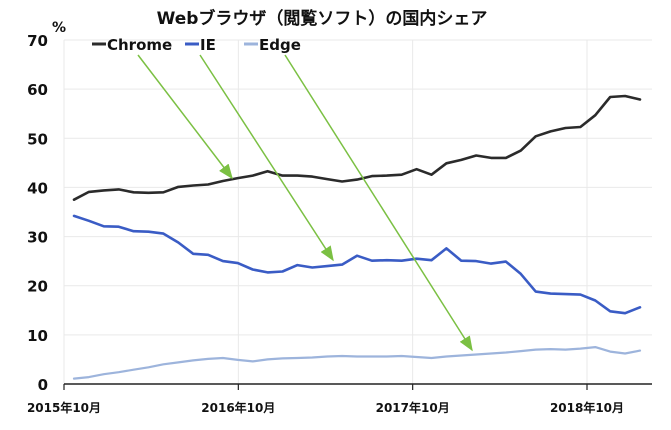 The width and height of the screenshot is (671, 430). Describe the element at coordinates (322, 18) in the screenshot. I see `chart-title: Webブラウザ（閲覧ソフト）の国内シェア` at that location.